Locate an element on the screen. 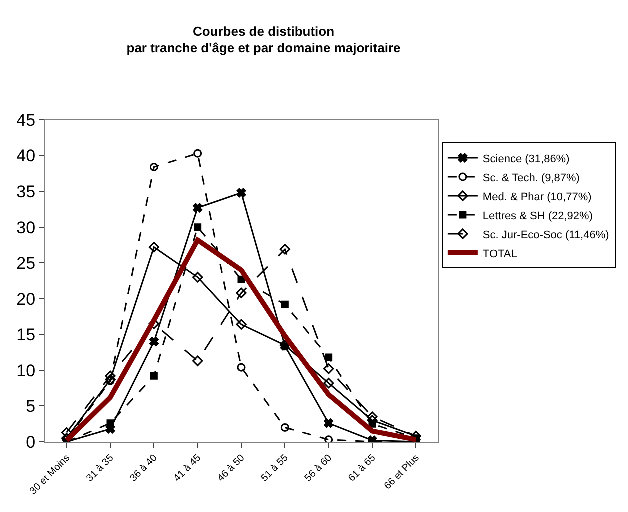 This screenshot has width=628, height=512. y-tick-label: 10 is located at coordinates (26, 370).